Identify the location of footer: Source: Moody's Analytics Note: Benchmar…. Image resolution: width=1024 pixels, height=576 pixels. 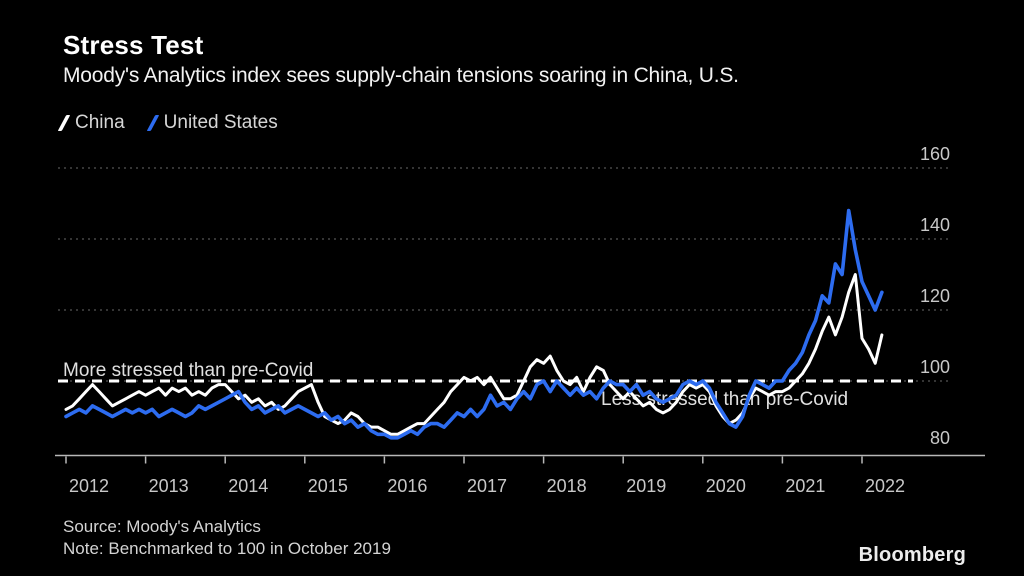
(227, 538).